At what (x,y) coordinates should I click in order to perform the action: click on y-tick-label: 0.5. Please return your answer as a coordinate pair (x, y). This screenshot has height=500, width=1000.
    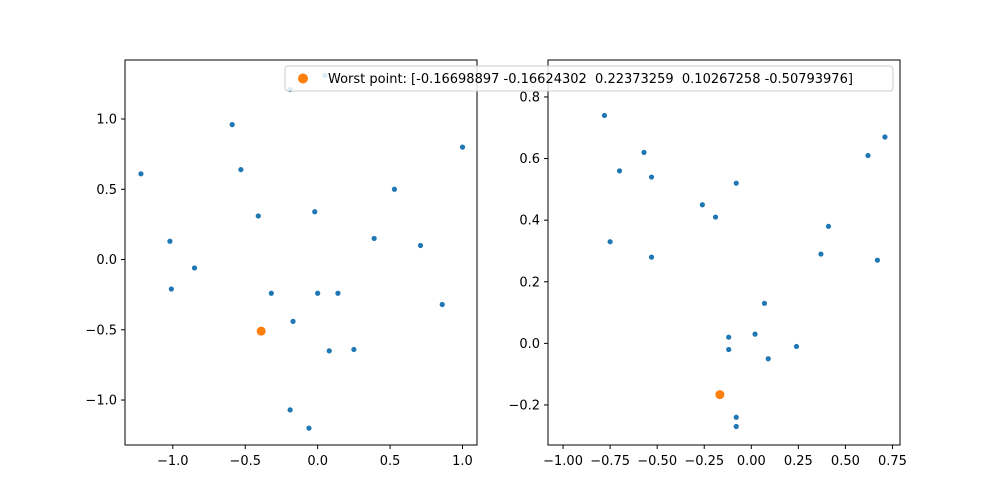
    Looking at the image, I should click on (106, 190).